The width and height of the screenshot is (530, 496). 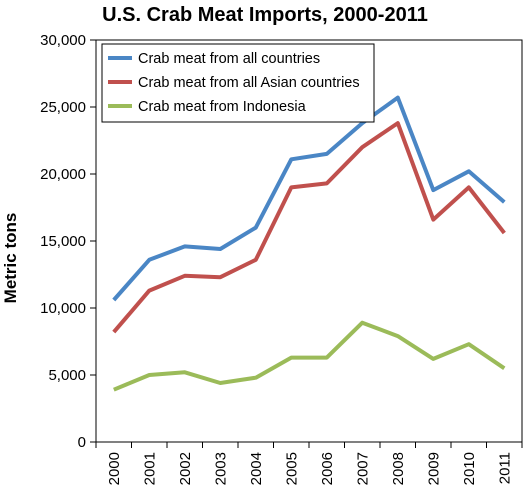 What do you see at coordinates (256, 468) in the screenshot?
I see `x-tick-label: 2004` at bounding box center [256, 468].